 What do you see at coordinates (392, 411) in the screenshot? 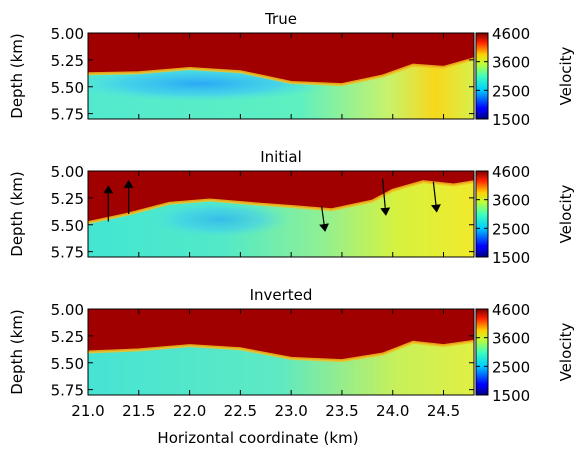
I see `x-tick-label: 24.0` at bounding box center [392, 411].